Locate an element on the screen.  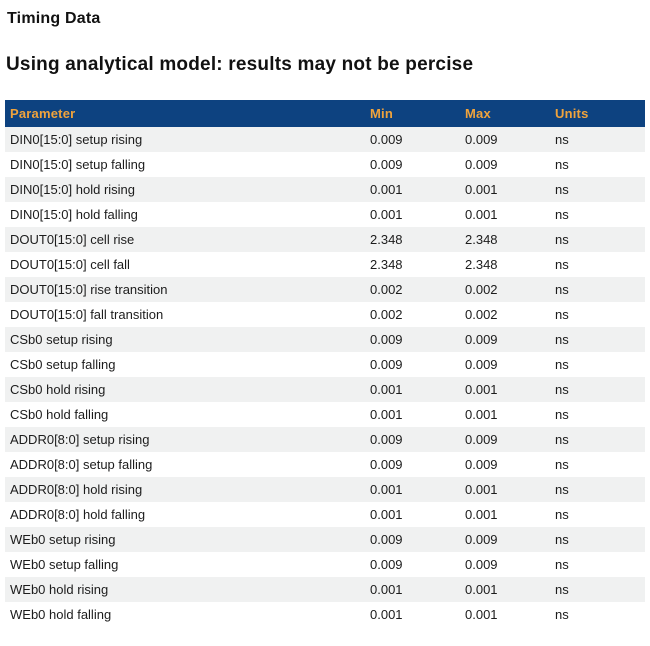
column-header-units: Units is located at coordinates (597, 113).